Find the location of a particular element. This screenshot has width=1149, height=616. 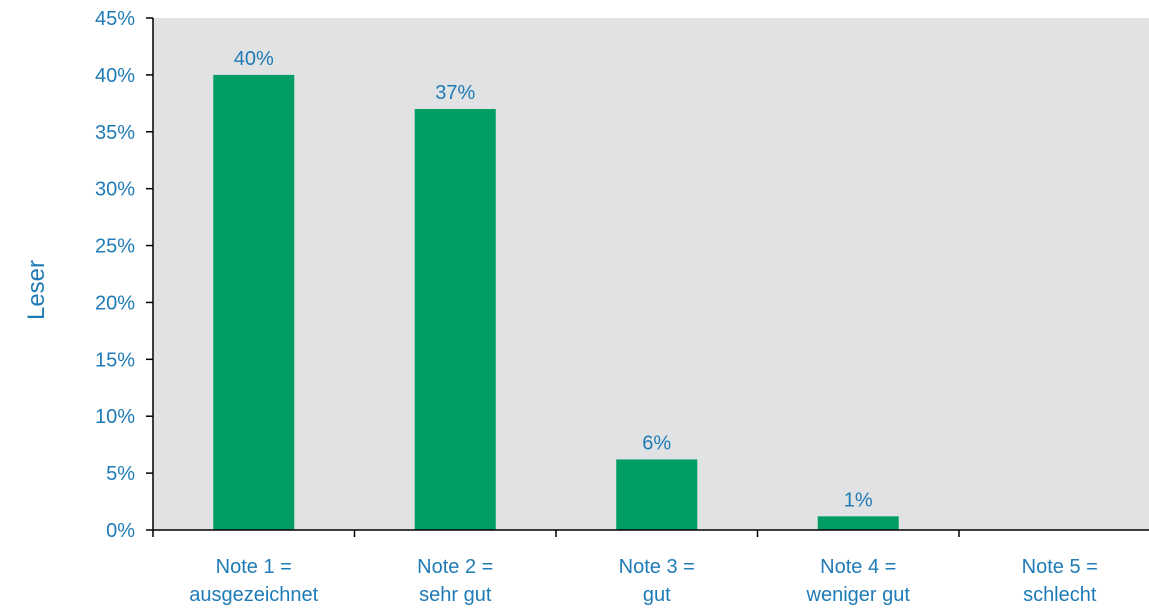

y-tick-label: 20% is located at coordinates (115, 303).